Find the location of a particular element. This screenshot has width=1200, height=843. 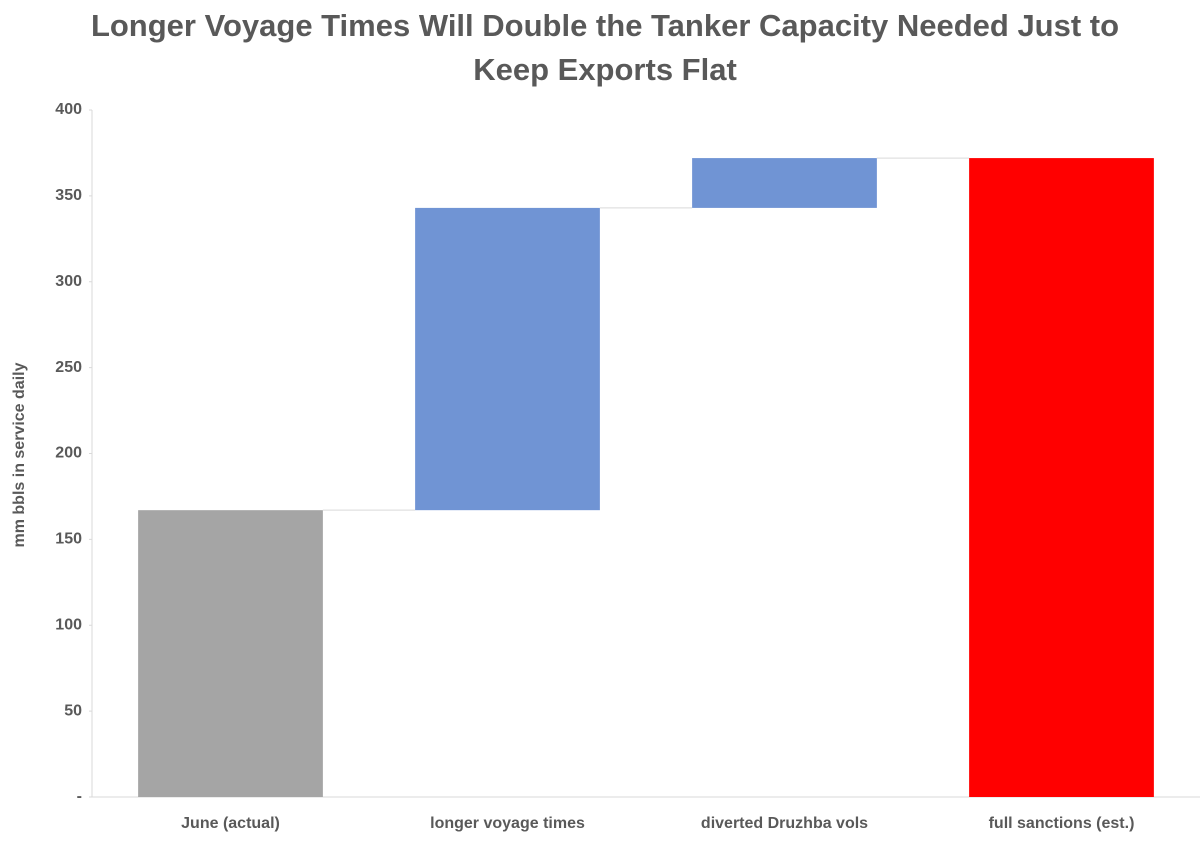

y-tick-label: 250 is located at coordinates (68, 367).